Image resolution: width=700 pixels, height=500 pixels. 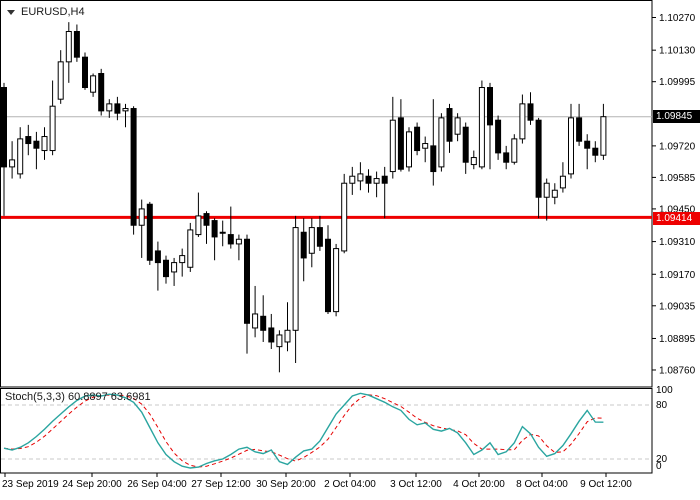 What do you see at coordinates (542, 484) in the screenshot?
I see `time-axis-label: 8 Oct 04:00` at bounding box center [542, 484].